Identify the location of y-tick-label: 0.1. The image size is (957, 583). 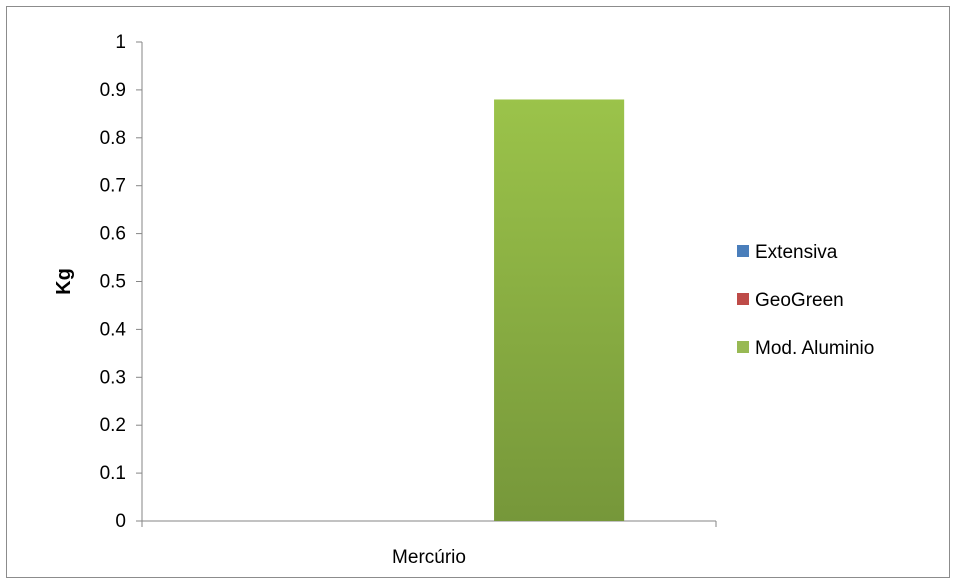
(113, 473).